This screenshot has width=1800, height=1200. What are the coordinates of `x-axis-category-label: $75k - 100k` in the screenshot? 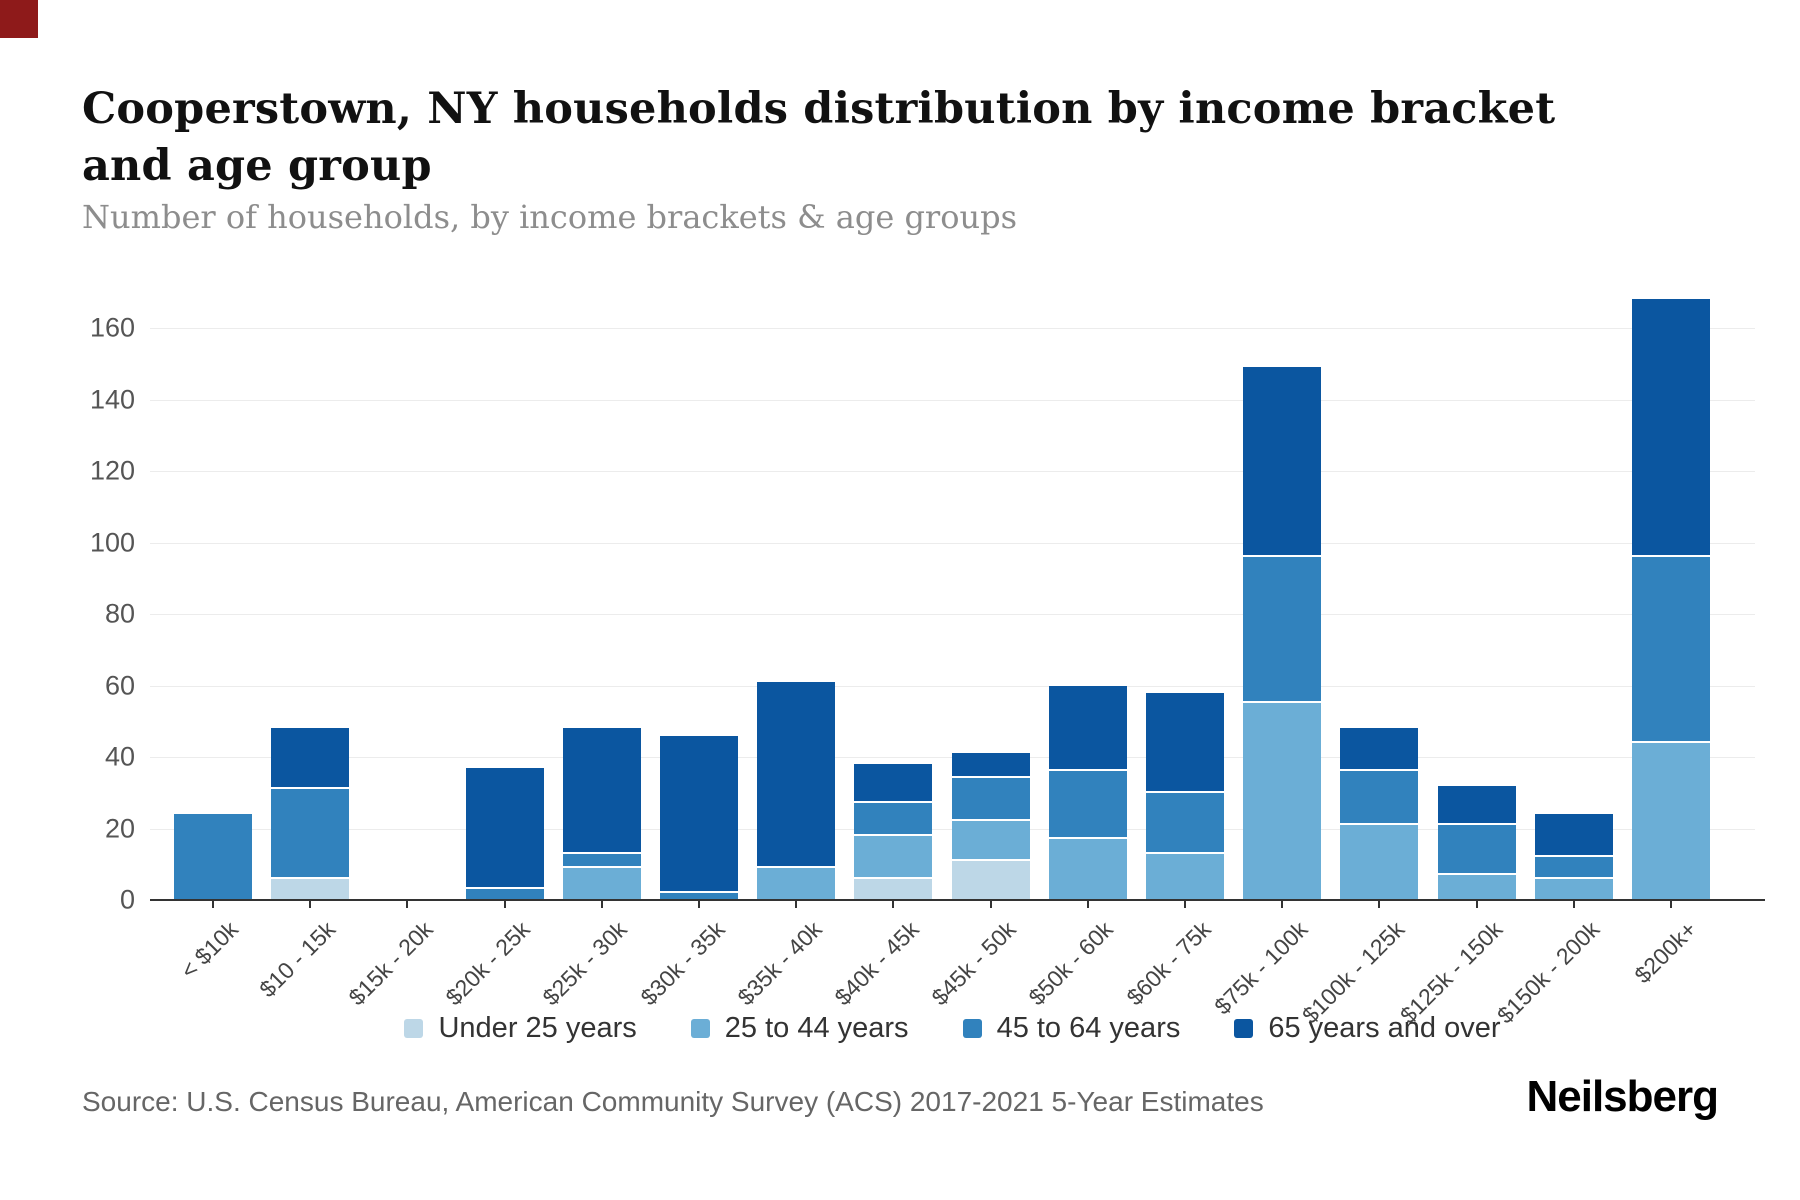 It's located at (1261, 968).